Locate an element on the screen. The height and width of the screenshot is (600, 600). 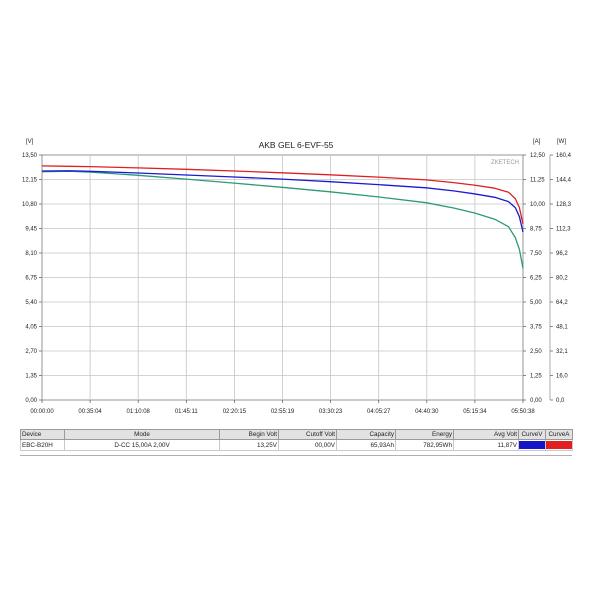
current-tick-label: 8,75 is located at coordinates (536, 230).